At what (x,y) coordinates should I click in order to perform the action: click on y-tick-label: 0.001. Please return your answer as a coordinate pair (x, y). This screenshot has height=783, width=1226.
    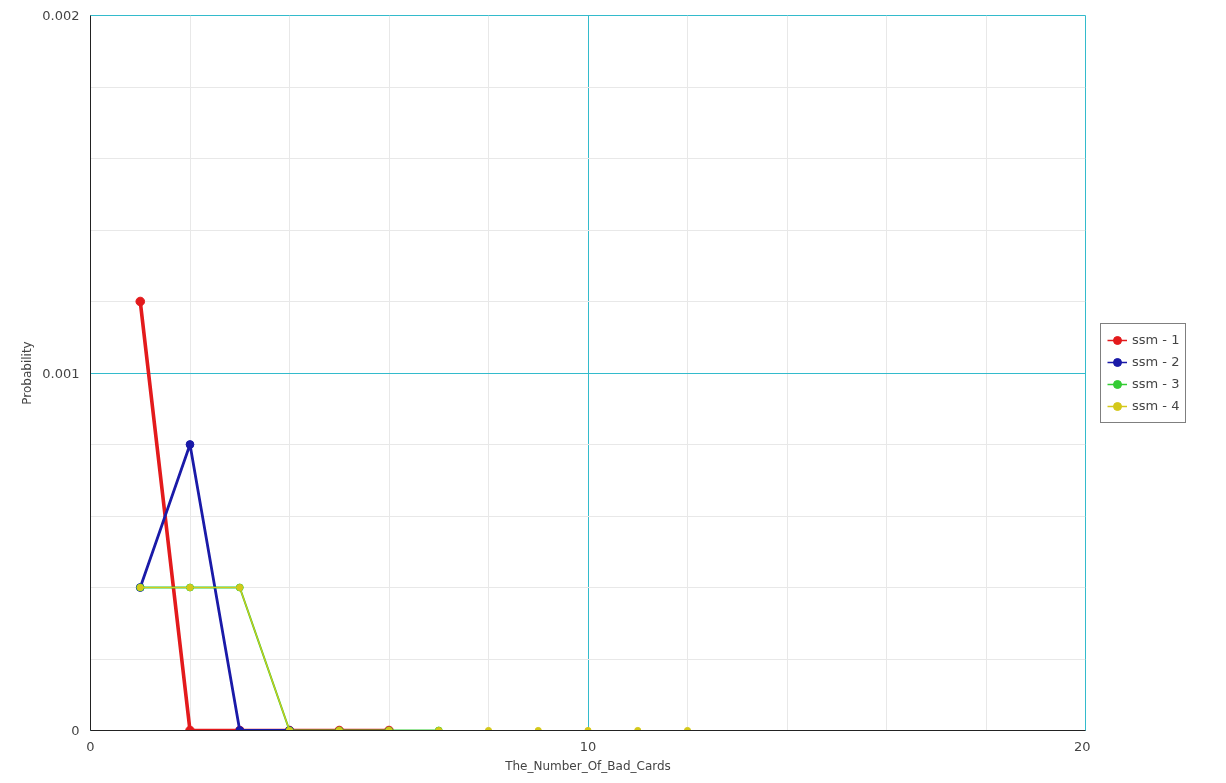
    Looking at the image, I should click on (61, 373).